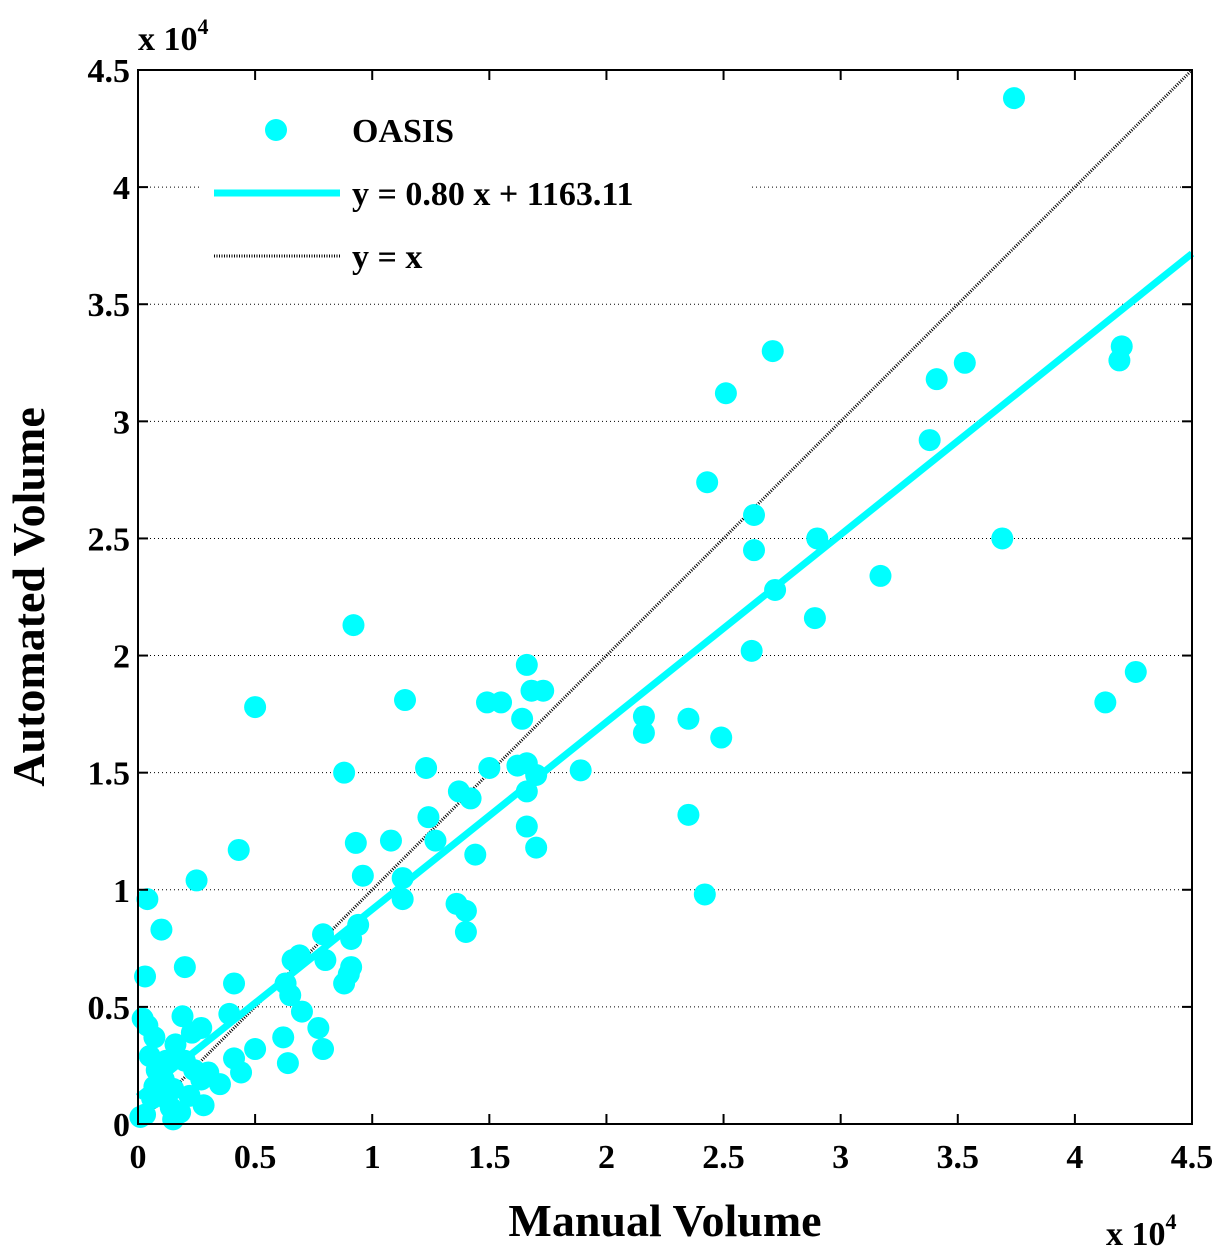 The image size is (1226, 1258). Describe the element at coordinates (121, 1125) in the screenshot. I see `y-tick-label: 0` at that location.